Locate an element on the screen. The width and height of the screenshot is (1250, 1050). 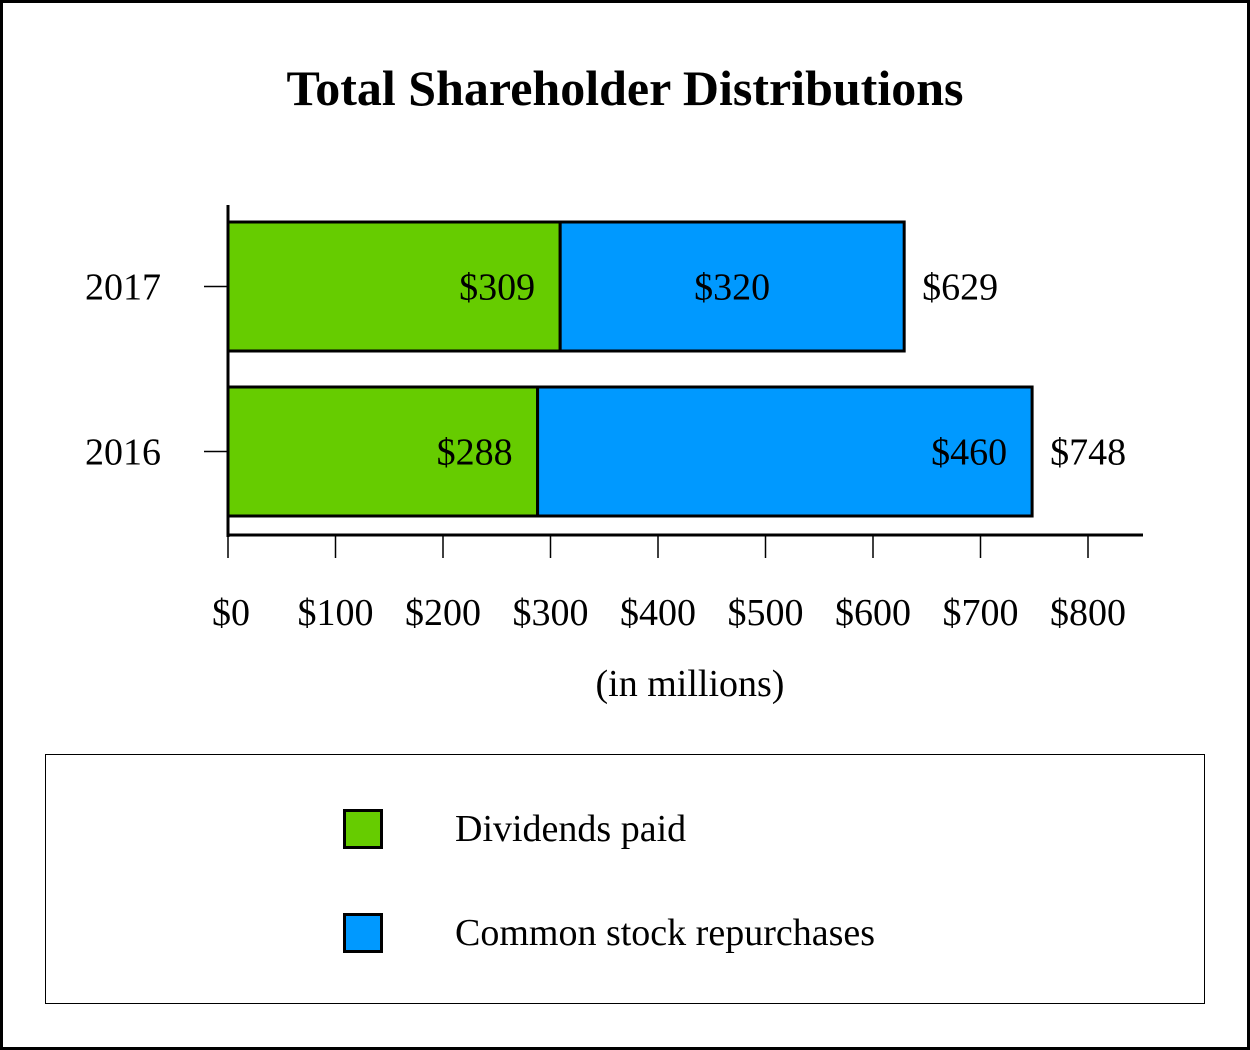
bar-2016-repurchases is located at coordinates (785, 451).